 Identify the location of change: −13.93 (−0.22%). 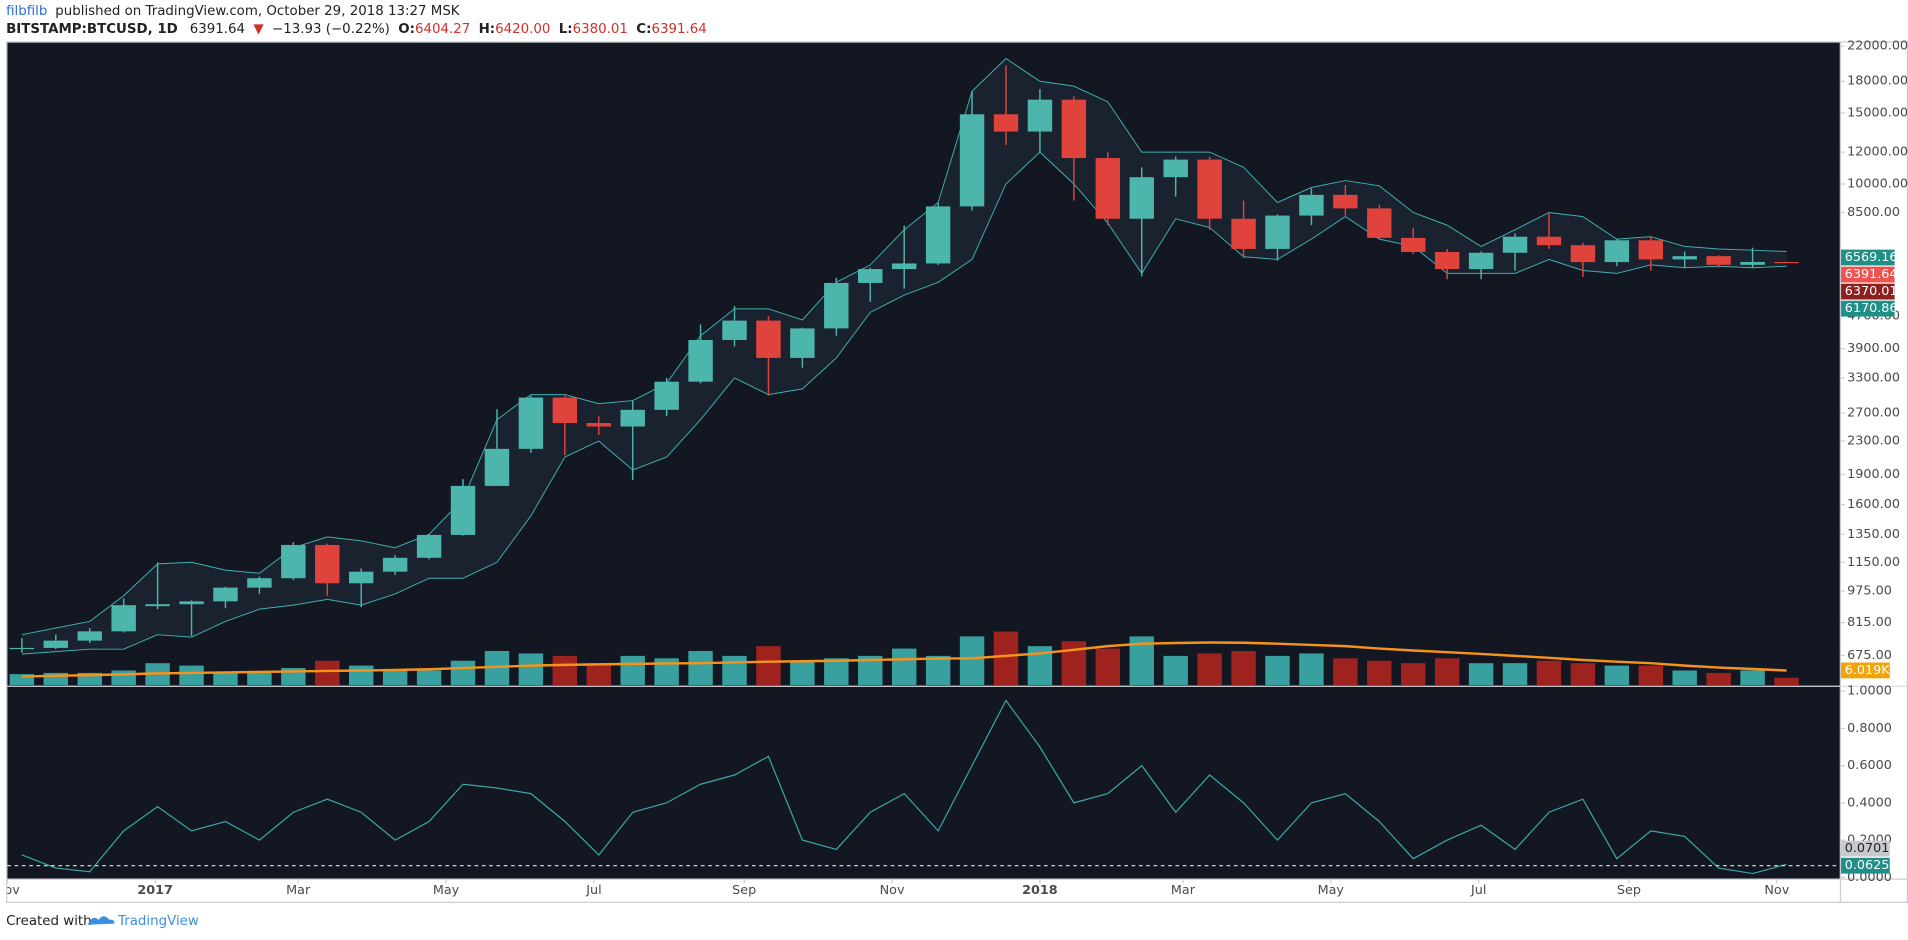
(331, 29).